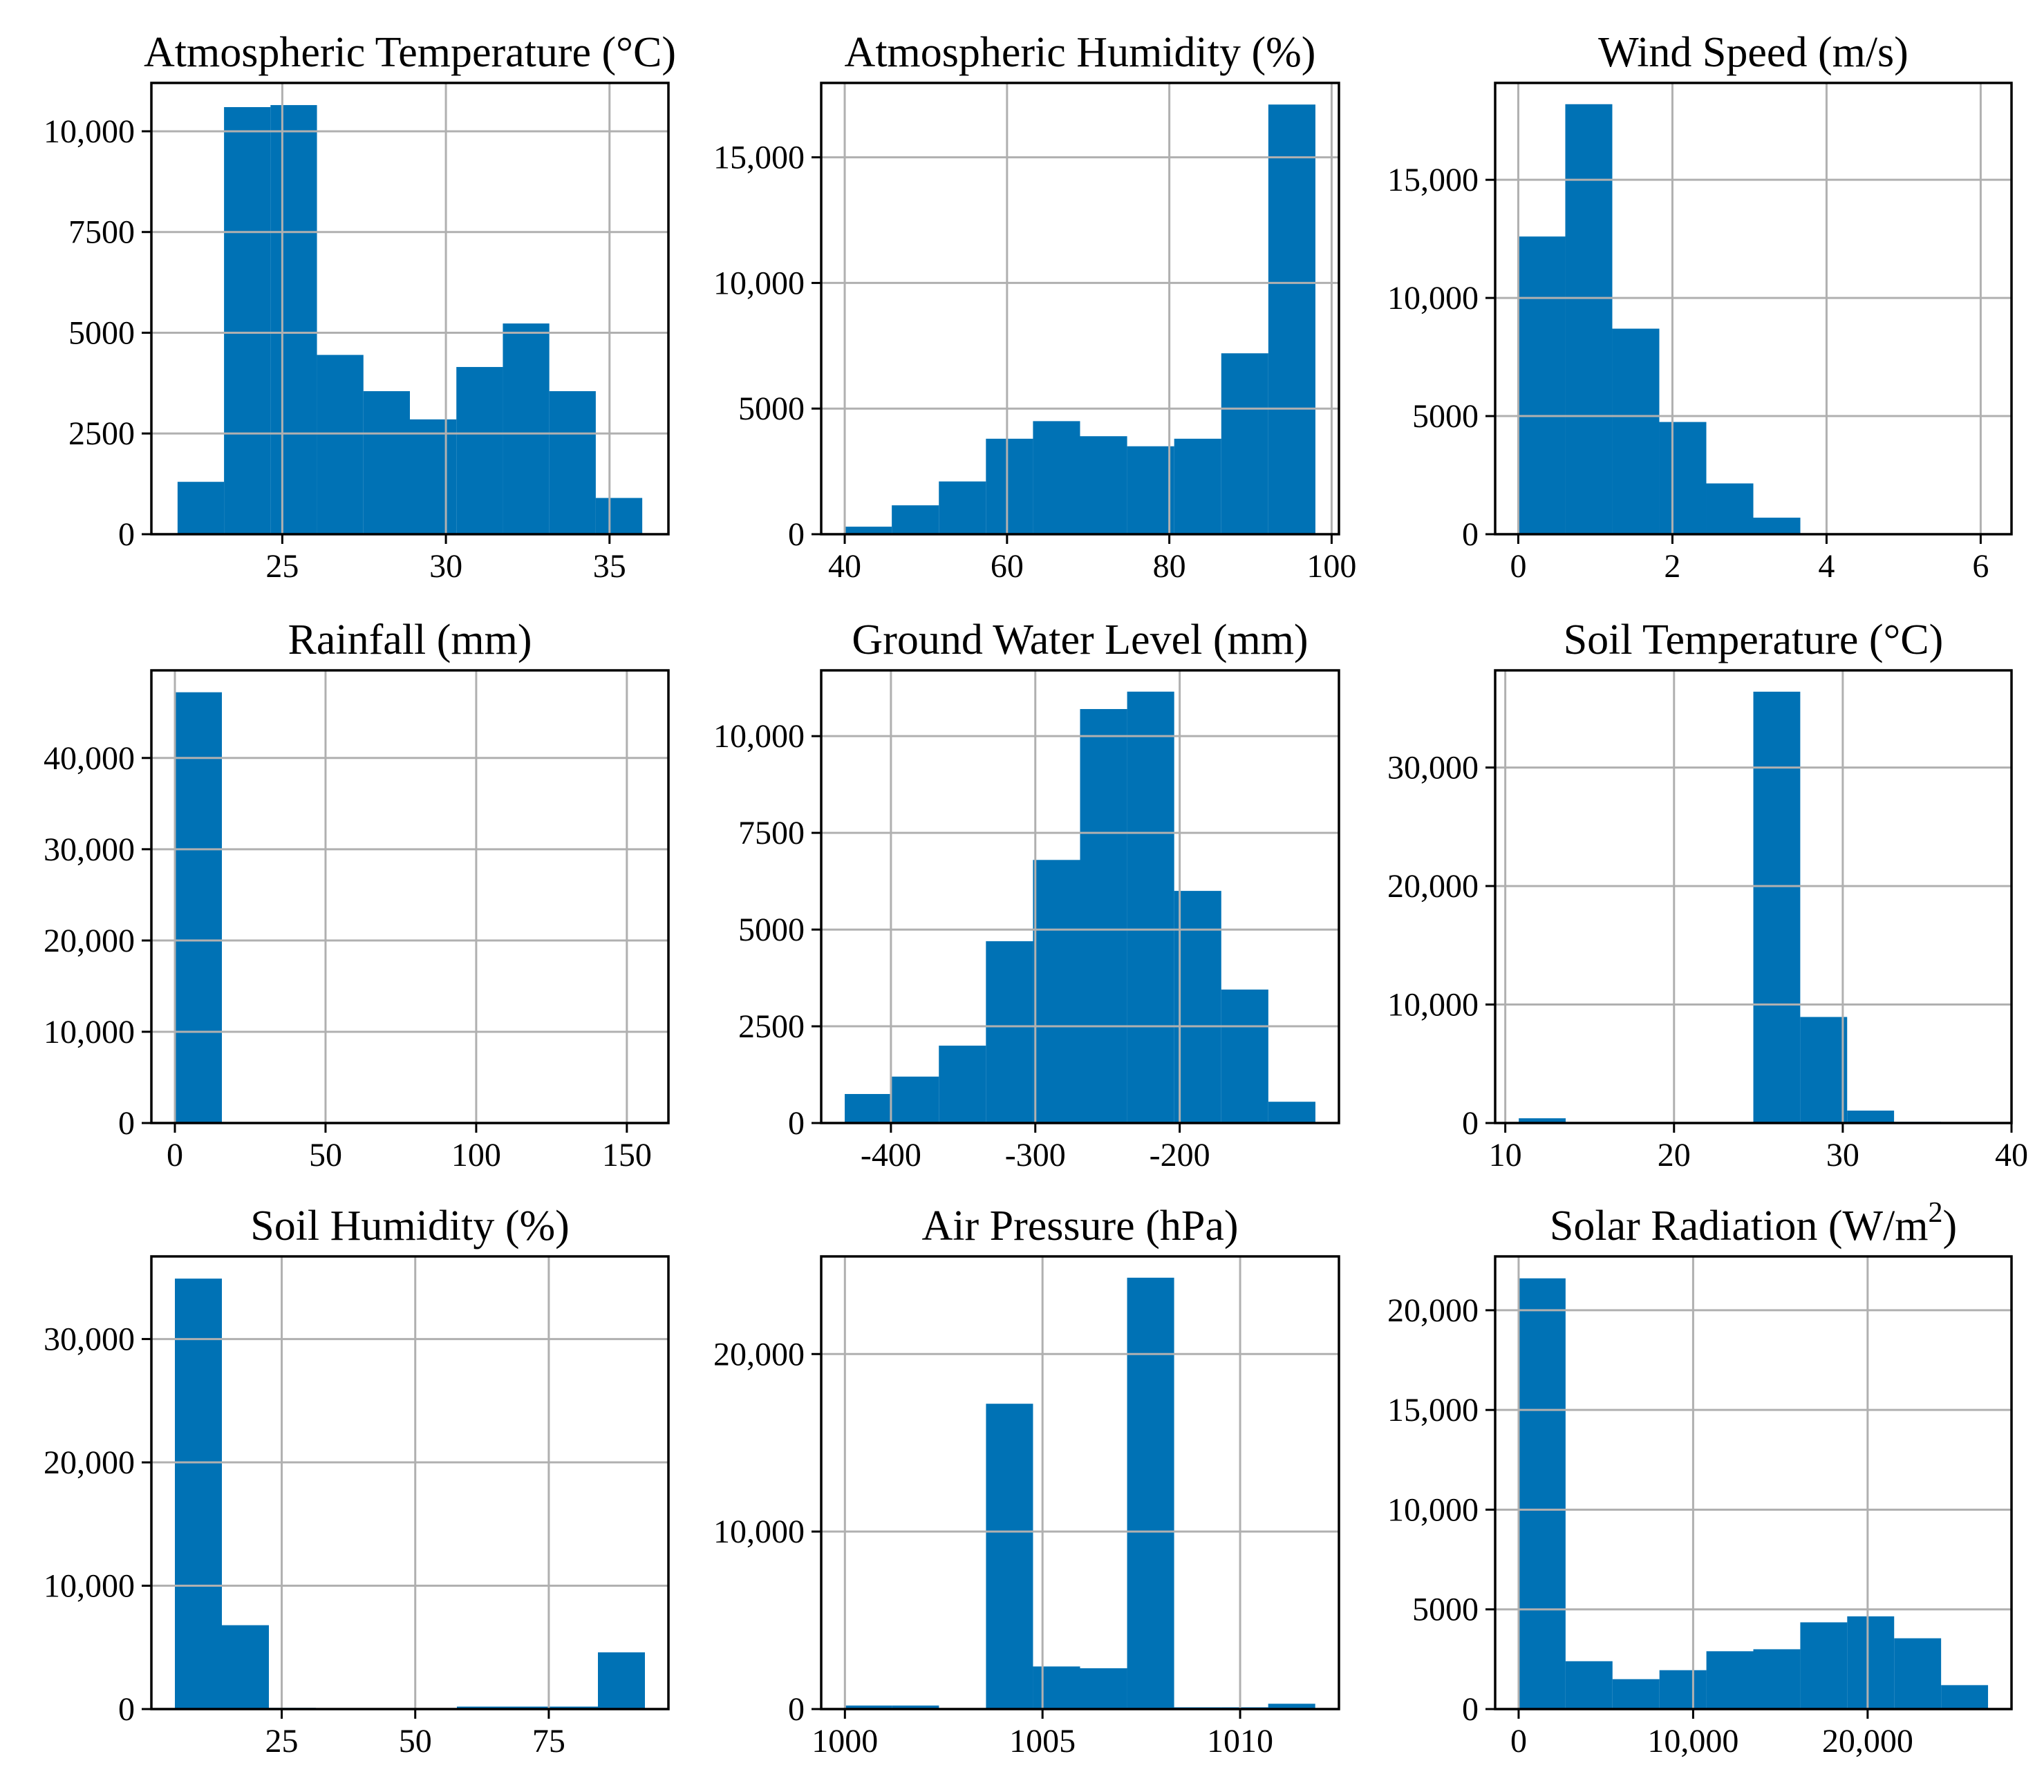  I want to click on x-tick-label: -300, so click(1035, 1155).